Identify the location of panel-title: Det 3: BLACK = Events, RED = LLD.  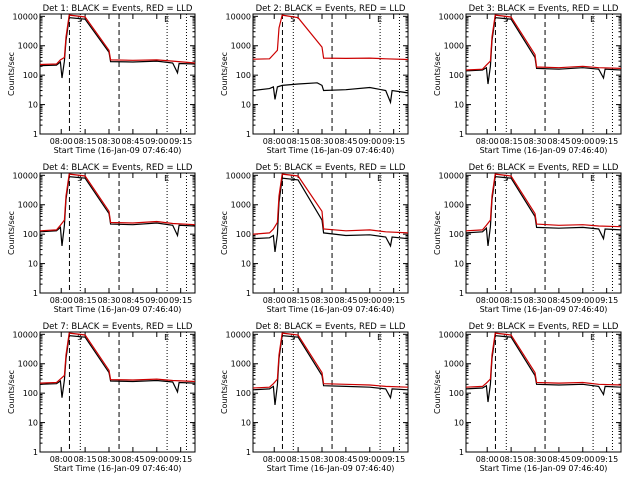
(544, 9).